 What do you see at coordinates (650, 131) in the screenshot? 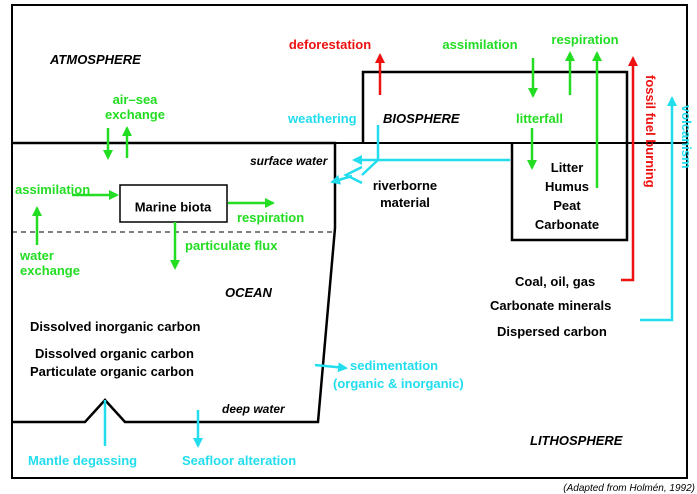
I see `process-label: fossil fuel burning` at bounding box center [650, 131].